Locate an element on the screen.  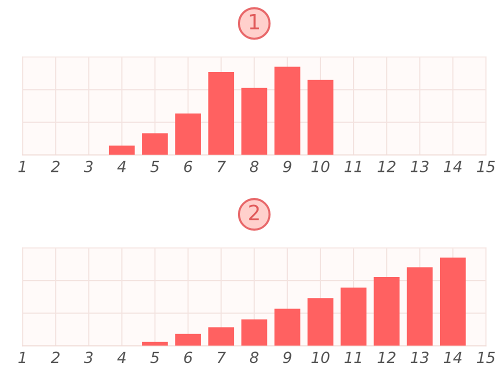
chart-title: 1 is located at coordinates (254, 22).